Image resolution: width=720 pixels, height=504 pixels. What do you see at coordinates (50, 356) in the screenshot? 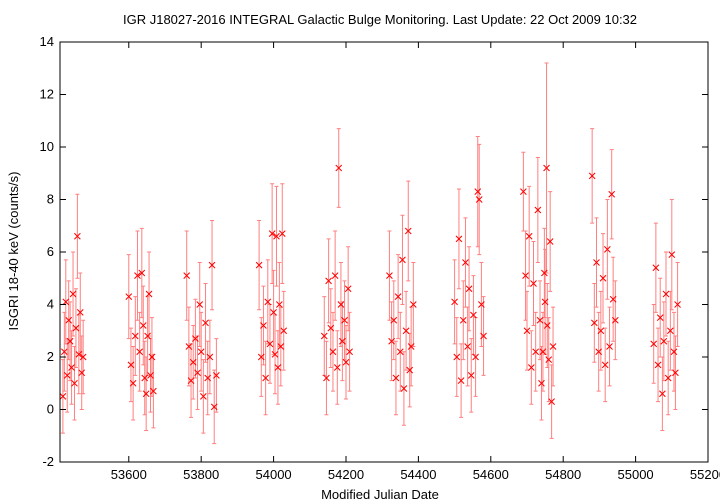
I see `y-tick-label: 2` at bounding box center [50, 356].